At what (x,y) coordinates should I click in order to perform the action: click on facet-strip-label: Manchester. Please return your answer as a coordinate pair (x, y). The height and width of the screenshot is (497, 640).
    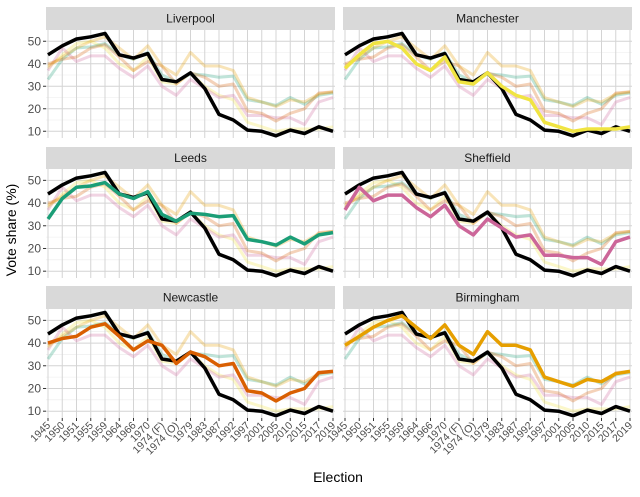
    Looking at the image, I should click on (487, 19).